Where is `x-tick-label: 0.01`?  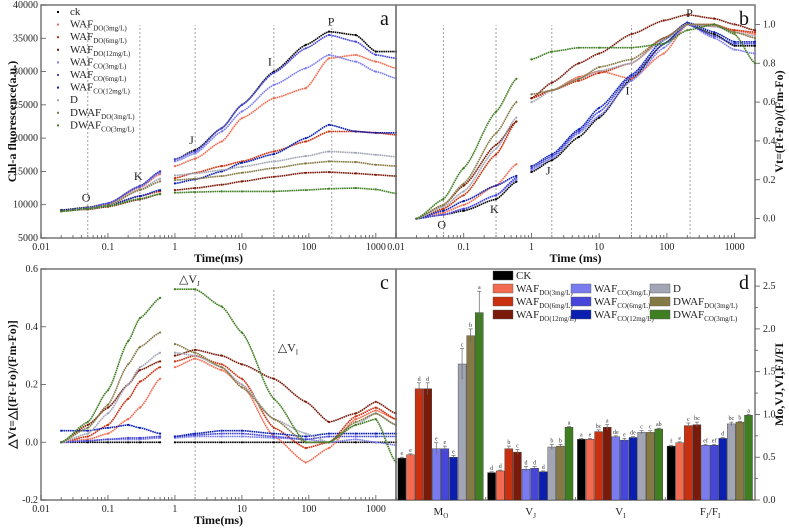
x-tick-label: 0.01 is located at coordinates (396, 247).